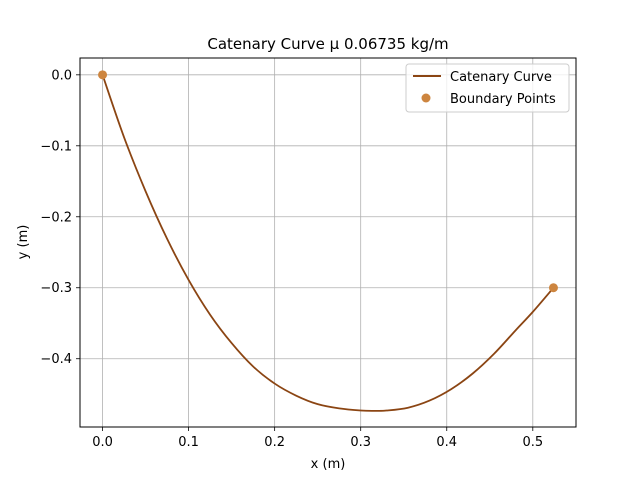 The image size is (640, 480). Describe the element at coordinates (360, 442) in the screenshot. I see `x-tick-label: 0.3` at that location.